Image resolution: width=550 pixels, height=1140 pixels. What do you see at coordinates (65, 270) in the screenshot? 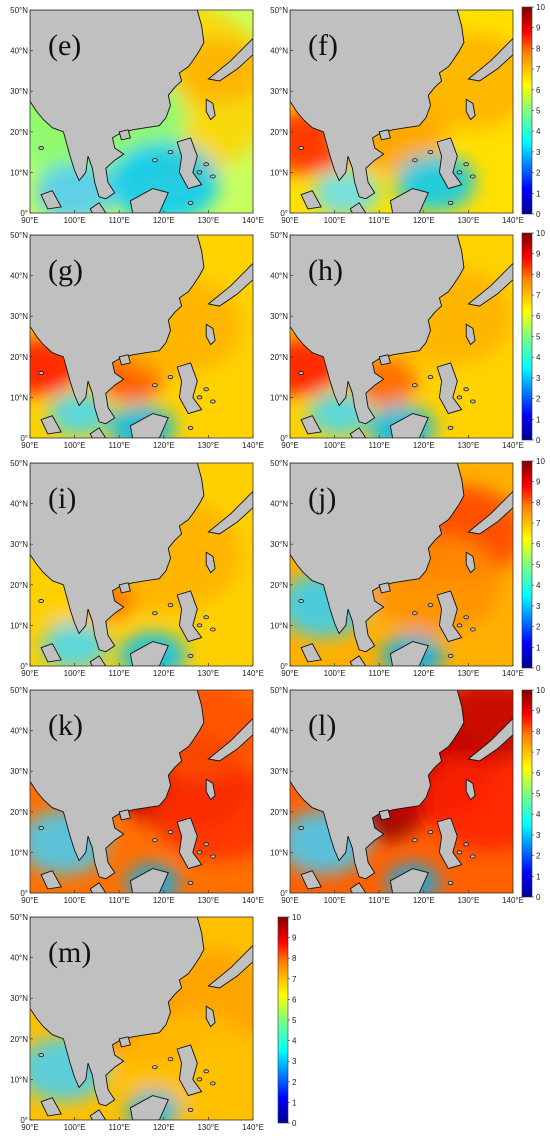
I see `panel-label: (g)` at bounding box center [65, 270].